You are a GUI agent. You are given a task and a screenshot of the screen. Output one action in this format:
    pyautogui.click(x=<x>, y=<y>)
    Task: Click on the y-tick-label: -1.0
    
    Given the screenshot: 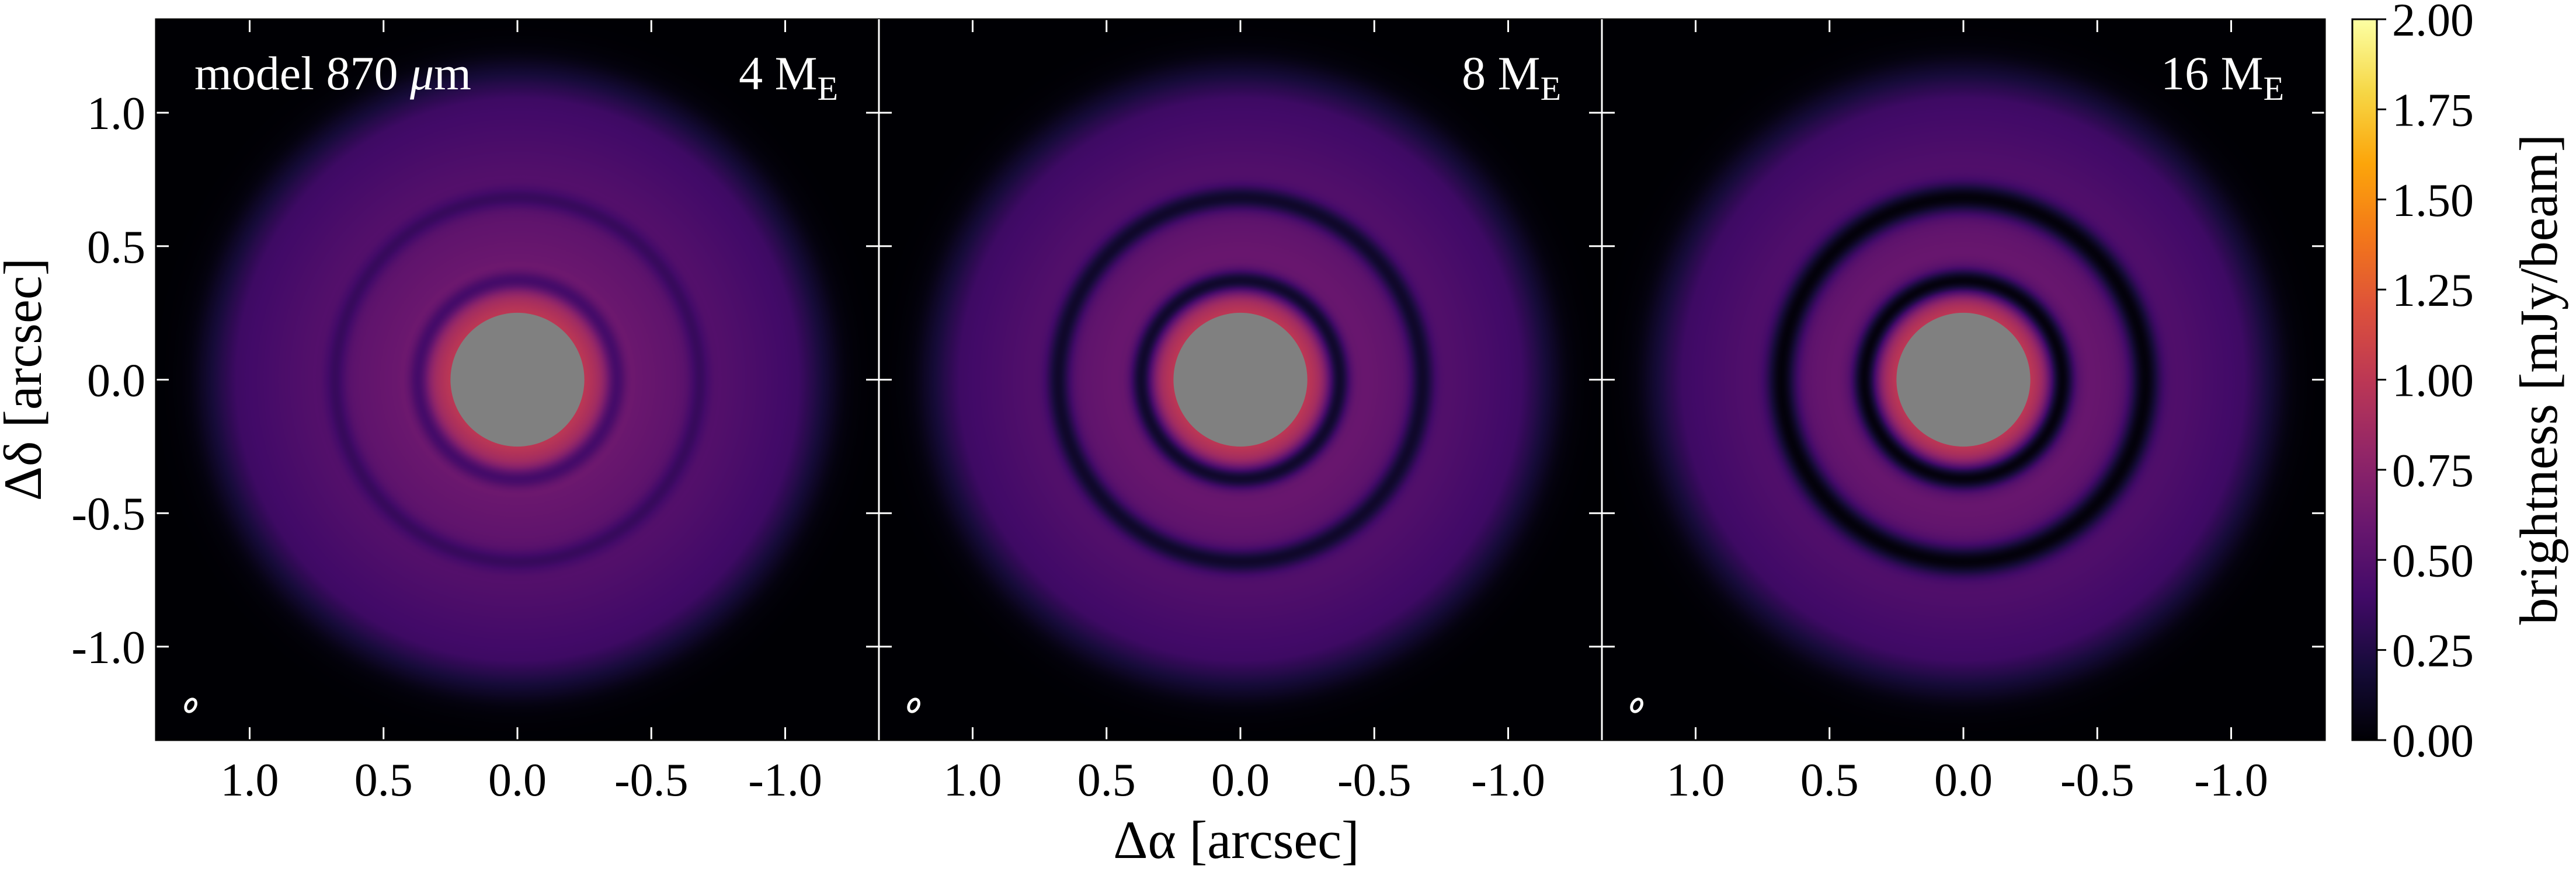 What is the action you would take?
    pyautogui.click(x=108, y=648)
    